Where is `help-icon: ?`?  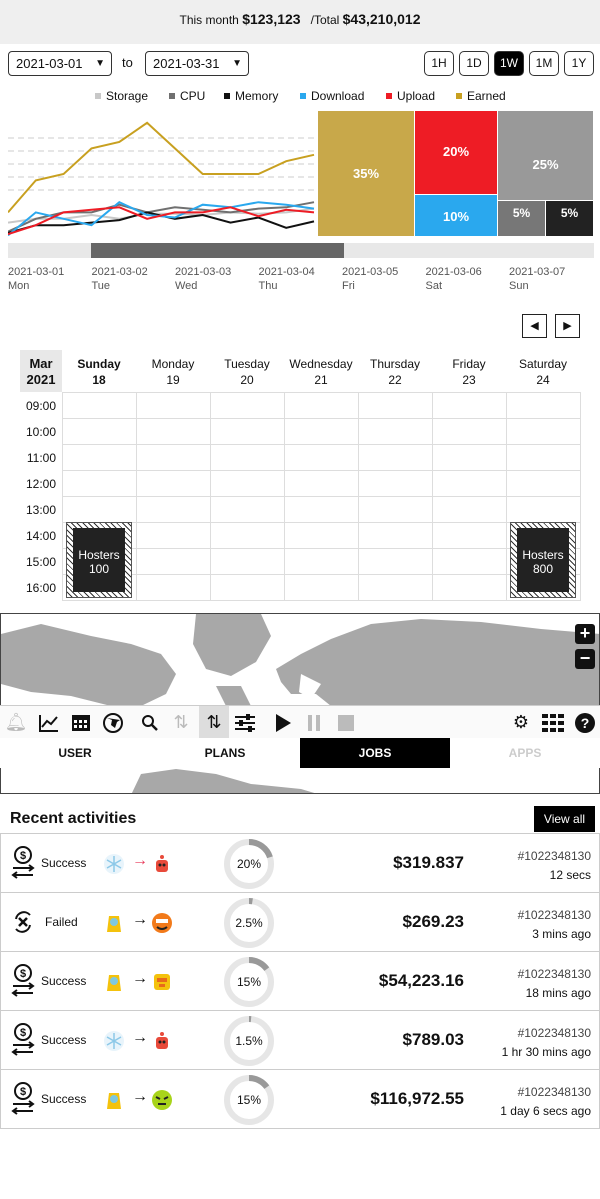
help-icon: ? is located at coordinates (585, 722).